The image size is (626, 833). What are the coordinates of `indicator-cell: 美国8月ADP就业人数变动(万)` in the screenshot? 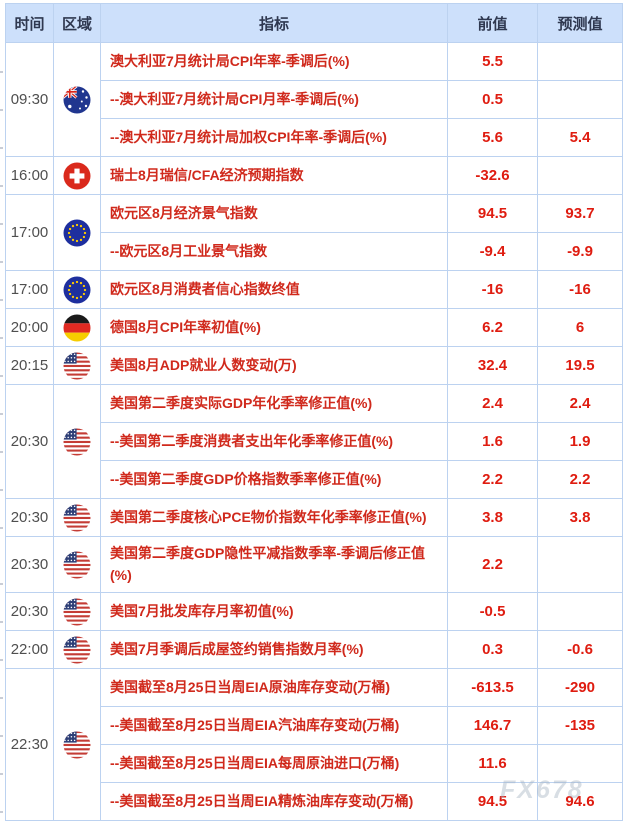 It's located at (274, 365).